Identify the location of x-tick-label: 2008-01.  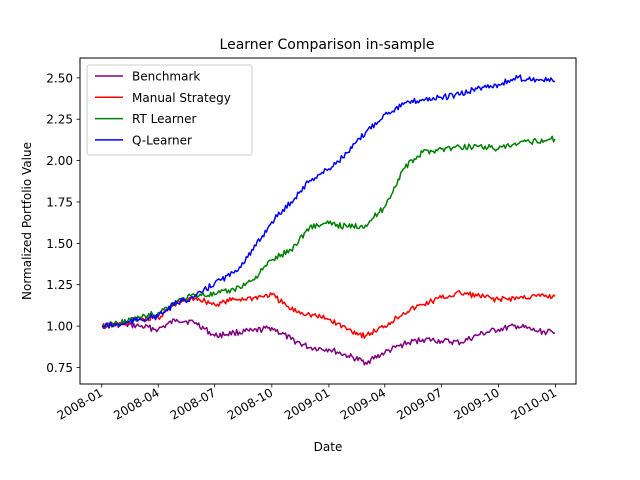
(80, 403).